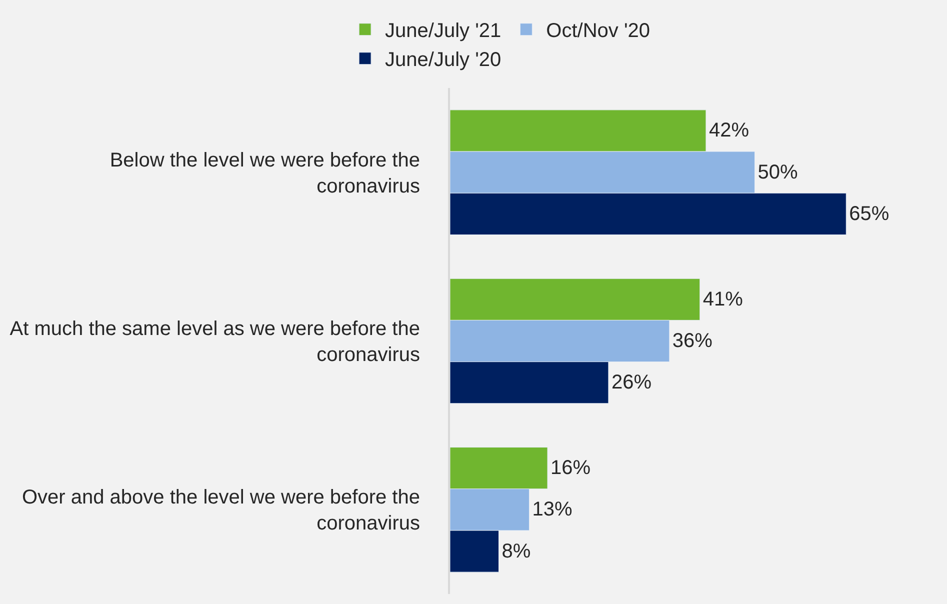 This screenshot has width=947, height=604. Describe the element at coordinates (552, 509) in the screenshot. I see `data-label: 13%` at that location.